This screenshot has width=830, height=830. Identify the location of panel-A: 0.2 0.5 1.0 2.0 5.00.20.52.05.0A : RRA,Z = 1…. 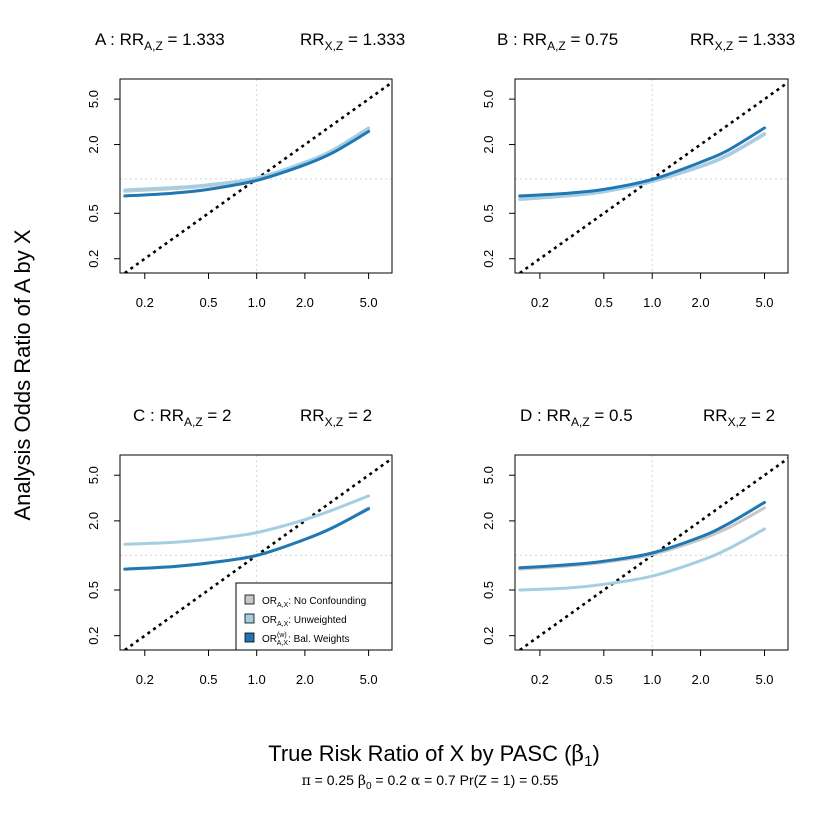
(245, 170).